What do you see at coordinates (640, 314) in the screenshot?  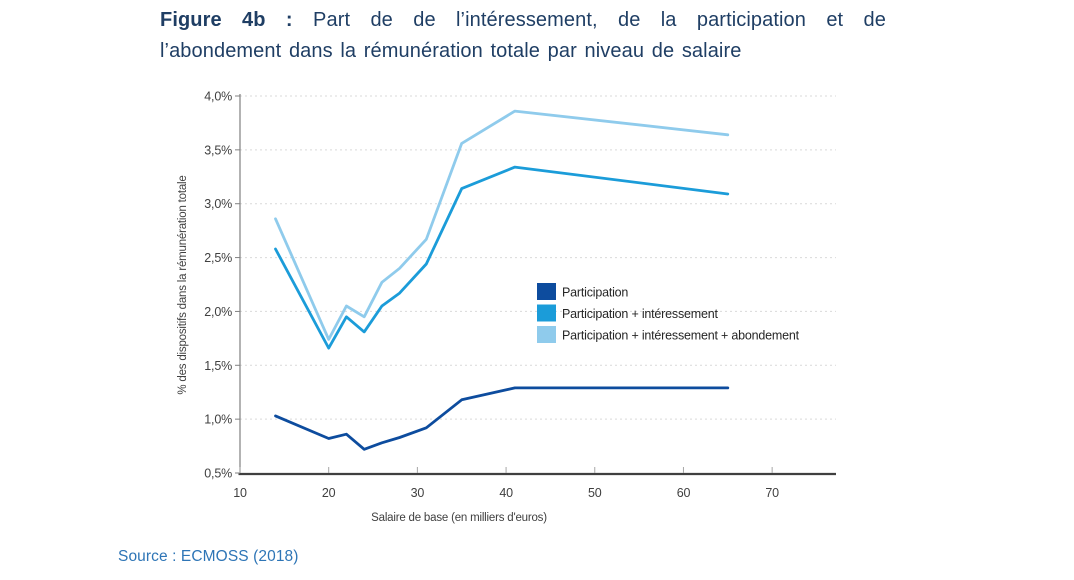 I see `legend-label: Participation + intéressement` at bounding box center [640, 314].